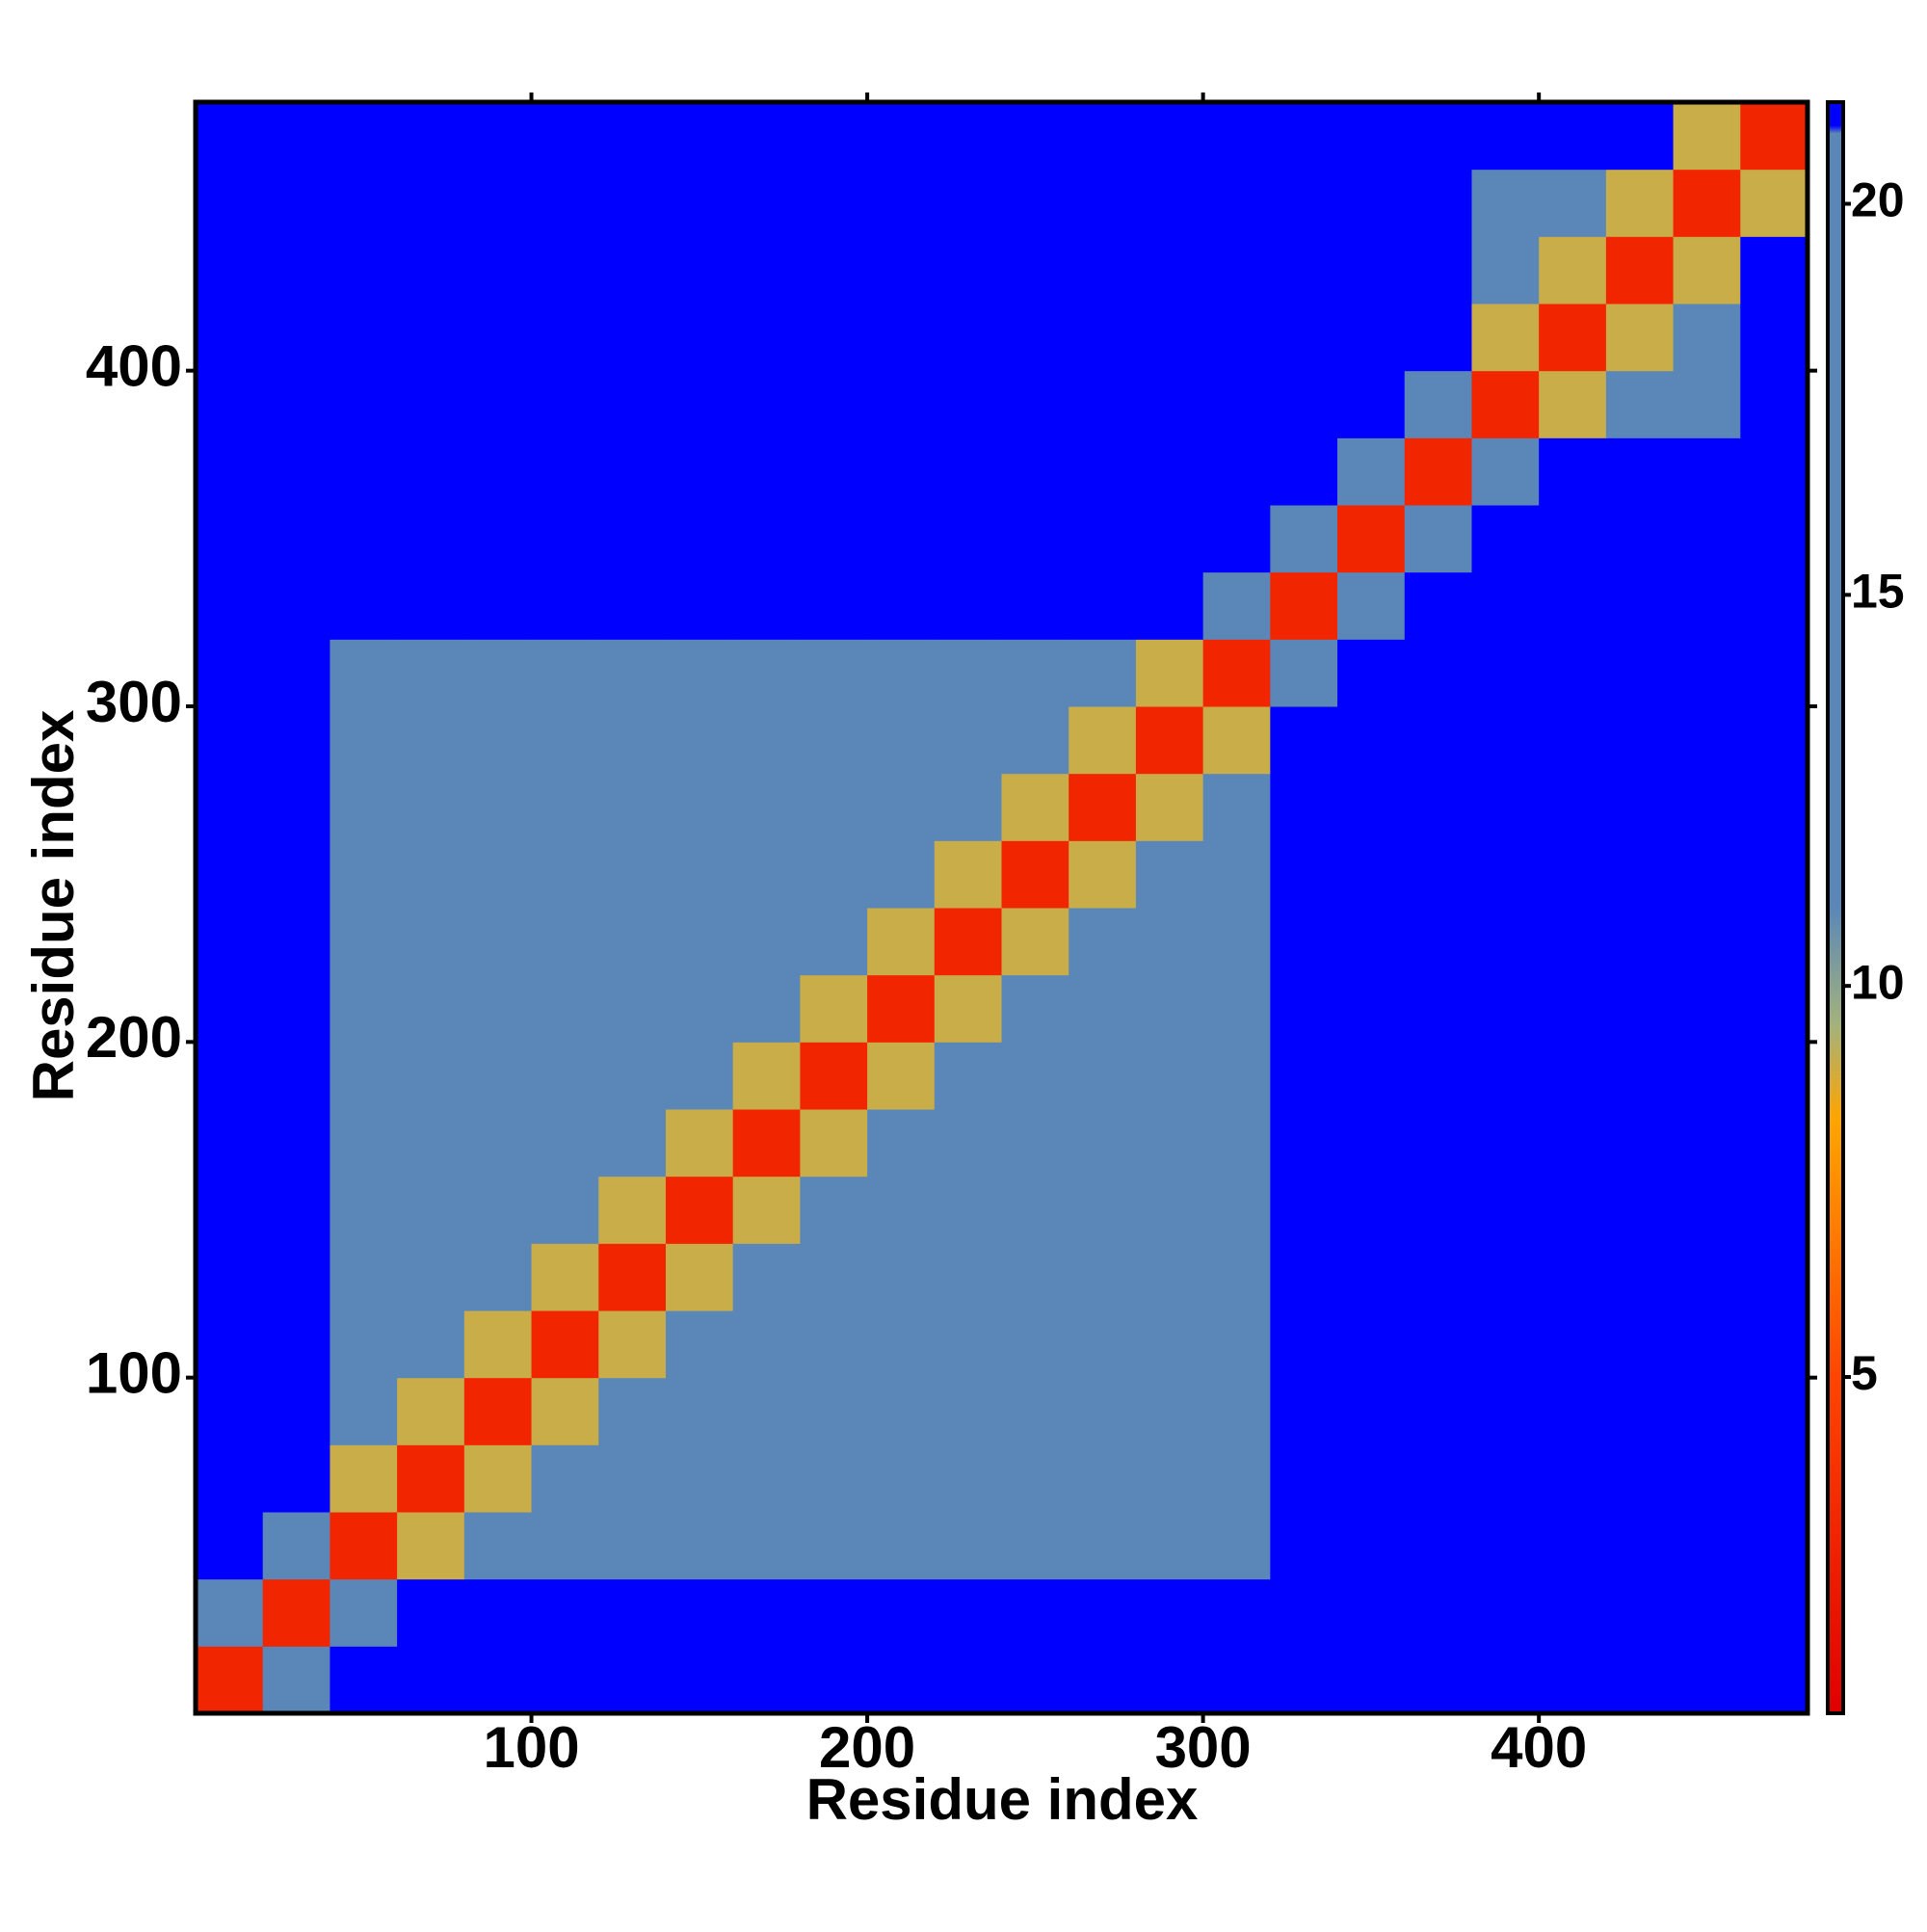 This screenshot has width=1927, height=1932. Describe the element at coordinates (1878, 200) in the screenshot. I see `colorbar-tick-label: 20` at that location.